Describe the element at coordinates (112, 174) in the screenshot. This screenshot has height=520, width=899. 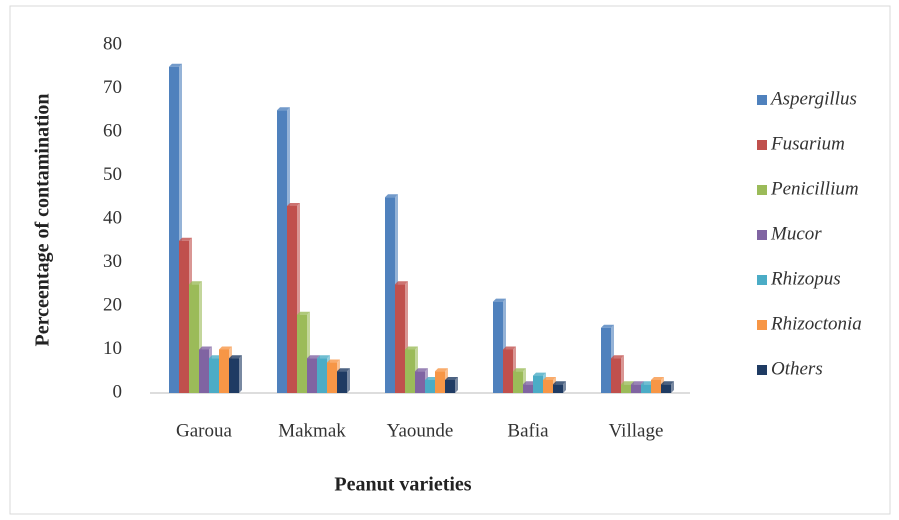
I see `y-tick-label: 50` at that location.